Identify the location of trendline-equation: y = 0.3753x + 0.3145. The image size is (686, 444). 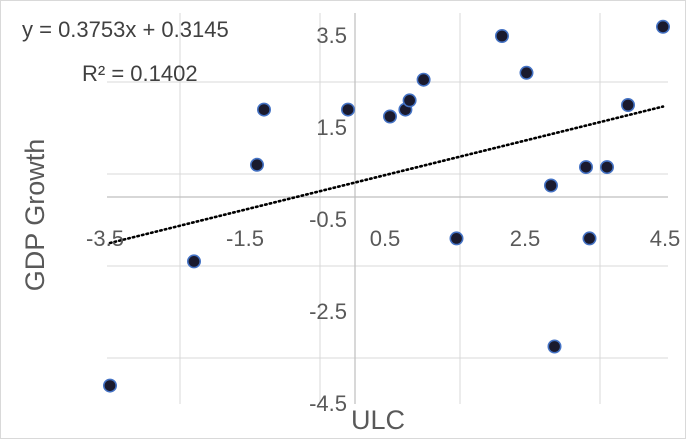
(125, 29).